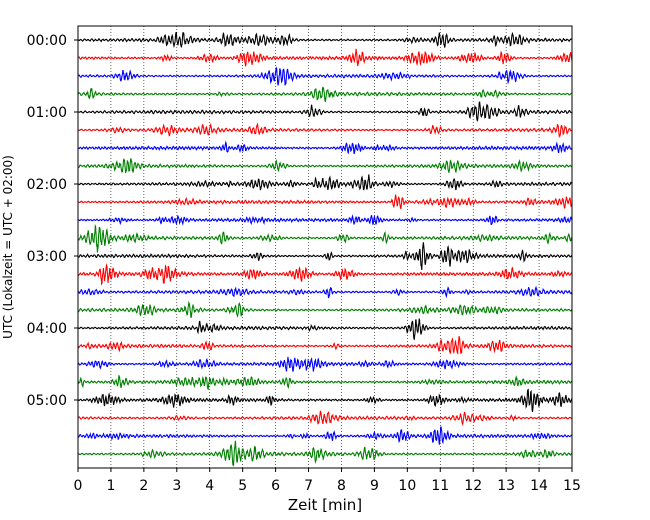 The height and width of the screenshot is (520, 650). What do you see at coordinates (341, 486) in the screenshot?
I see `x-tick-label: 8` at bounding box center [341, 486].